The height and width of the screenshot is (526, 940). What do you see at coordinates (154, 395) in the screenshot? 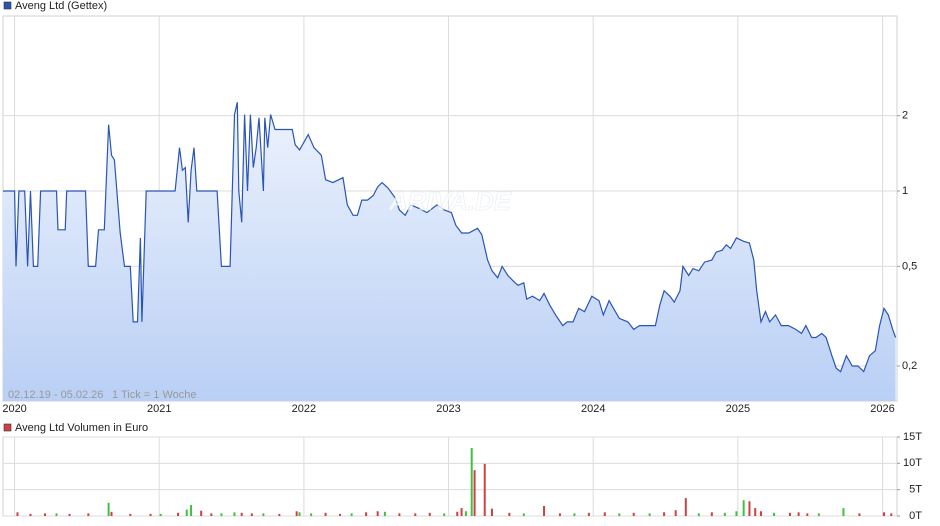
I see `annotation: 1 Tick = 1 Woche` at bounding box center [154, 395].